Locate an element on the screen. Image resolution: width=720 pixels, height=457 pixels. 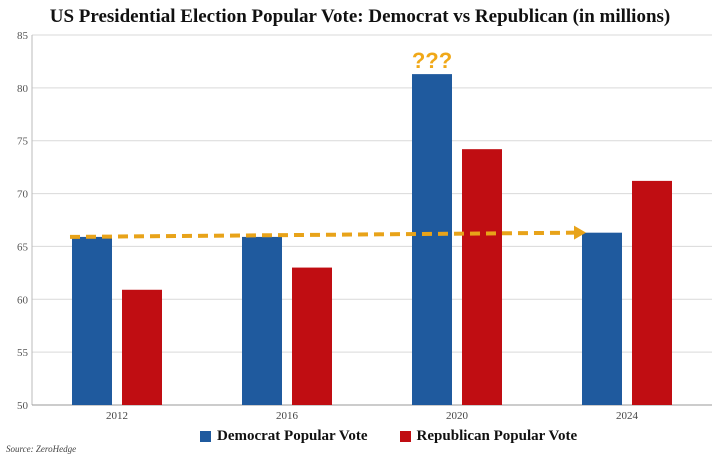
question-marks-annotation: ??? is located at coordinates (432, 60).